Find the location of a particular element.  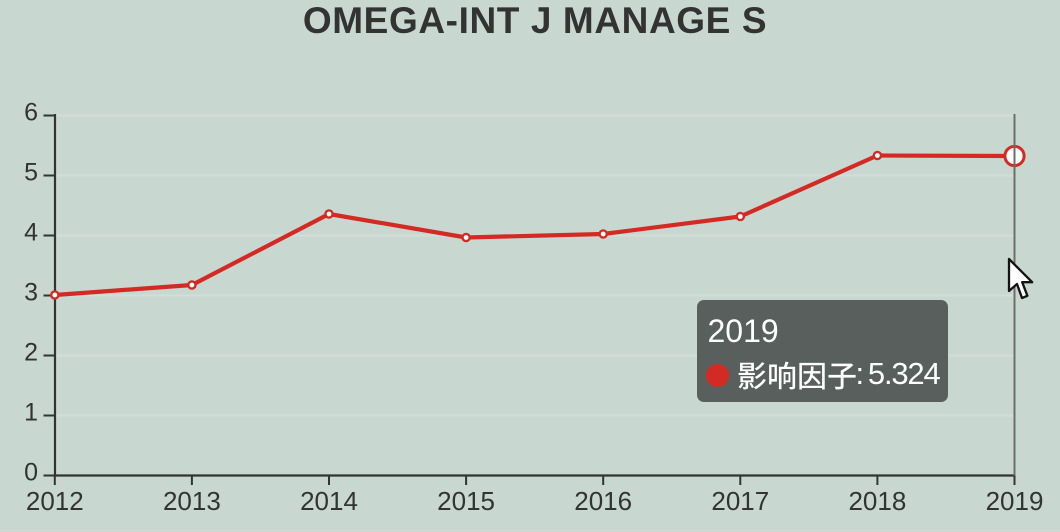

svg-text: 2012 is located at coordinates (55, 501).